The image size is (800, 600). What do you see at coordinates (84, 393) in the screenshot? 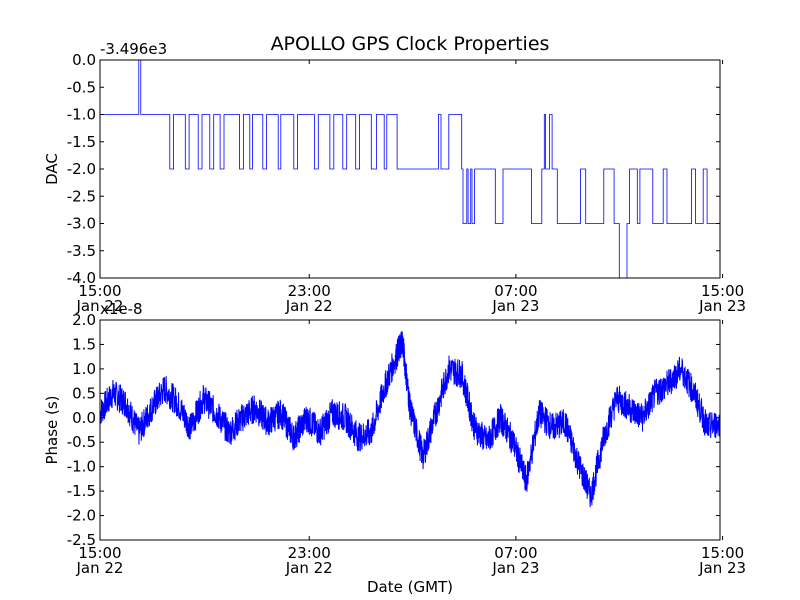
I see `y-tick-label: 0.5` at bounding box center [84, 393].